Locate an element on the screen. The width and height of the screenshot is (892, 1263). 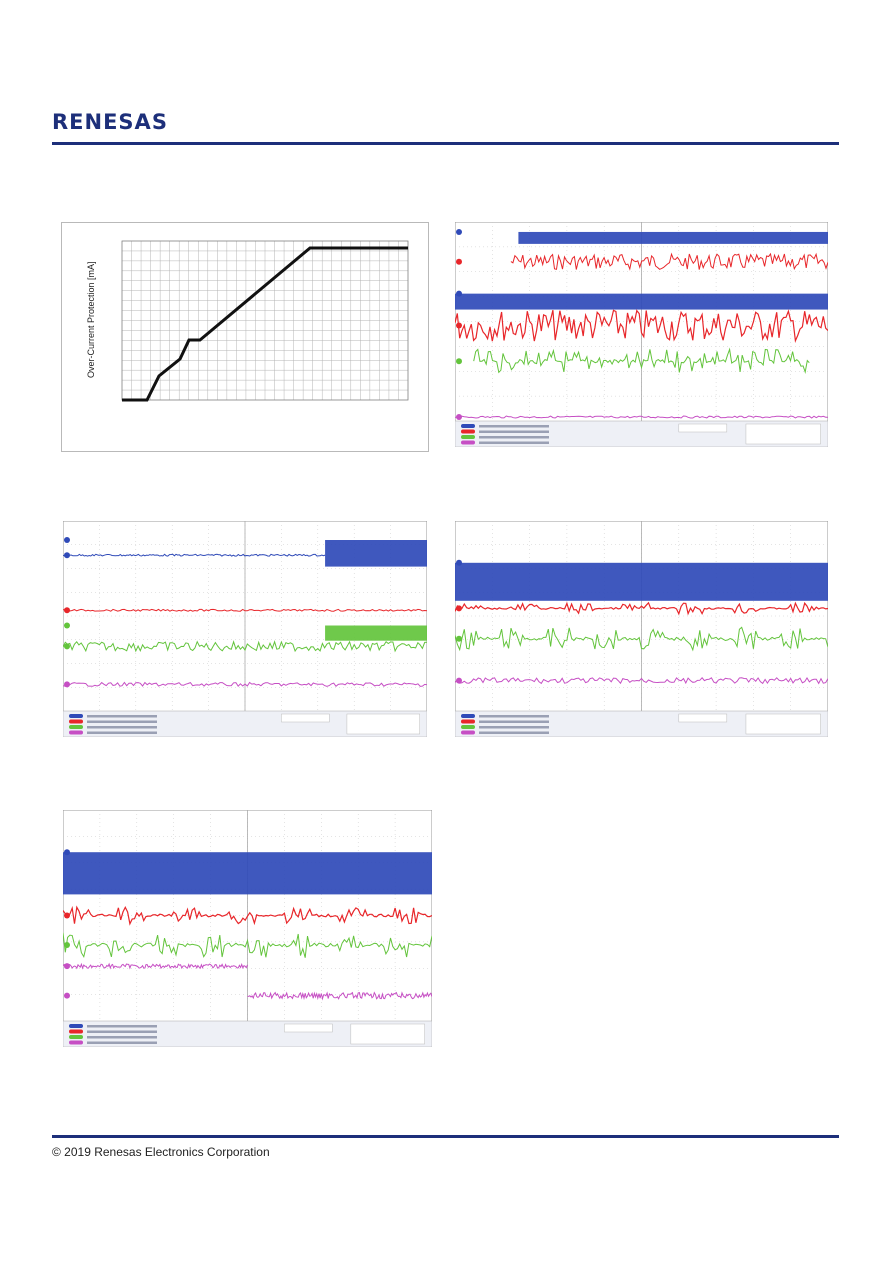
ocp-graph-panel: Over-Current Protection [mA] is located at coordinates (245, 337).